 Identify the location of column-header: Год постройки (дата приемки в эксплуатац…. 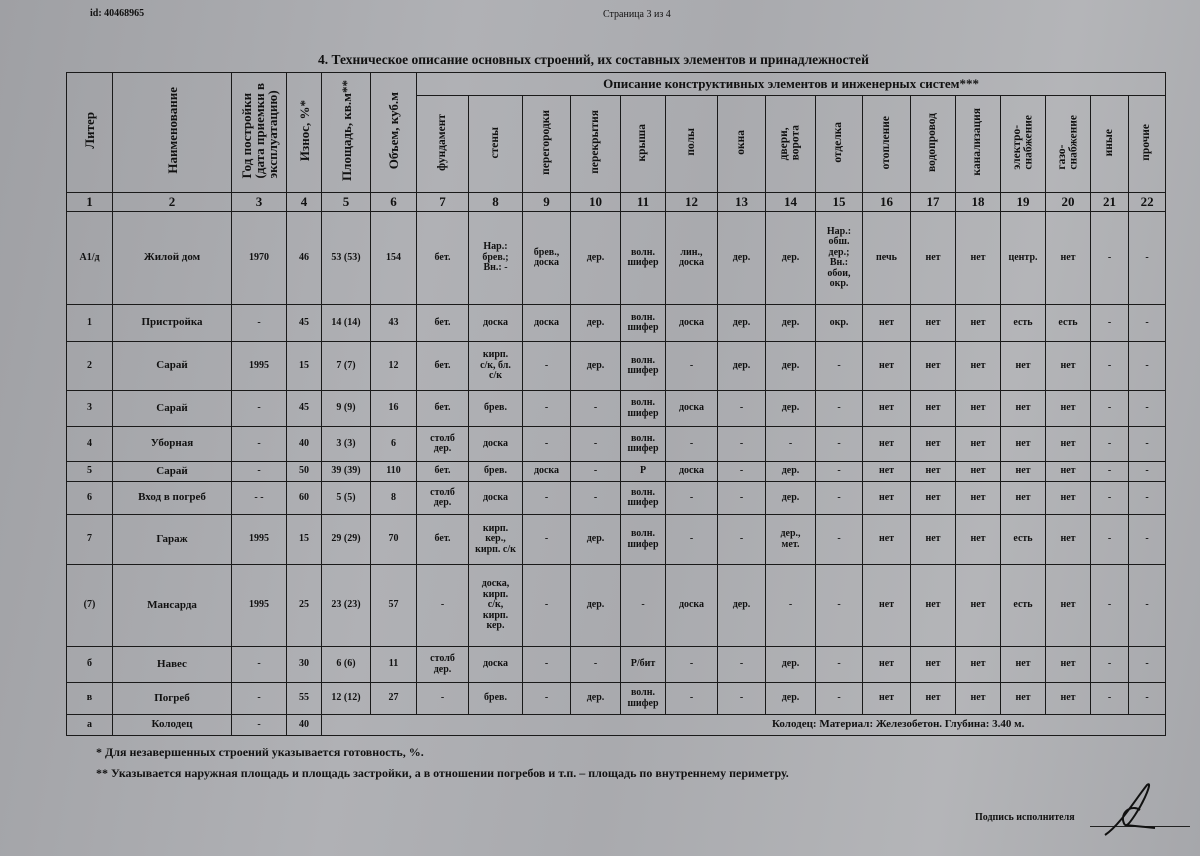
(259, 132).